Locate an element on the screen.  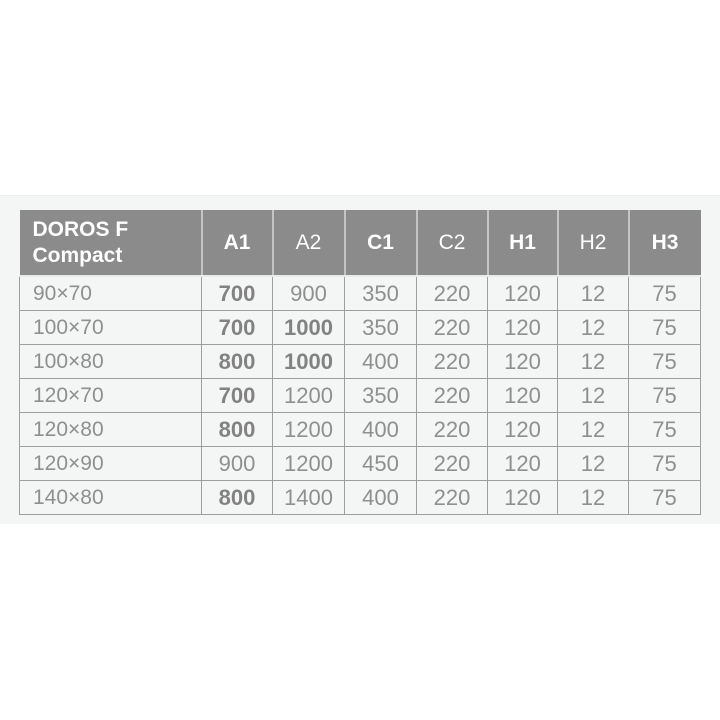
cell-a2: 1400 is located at coordinates (308, 497).